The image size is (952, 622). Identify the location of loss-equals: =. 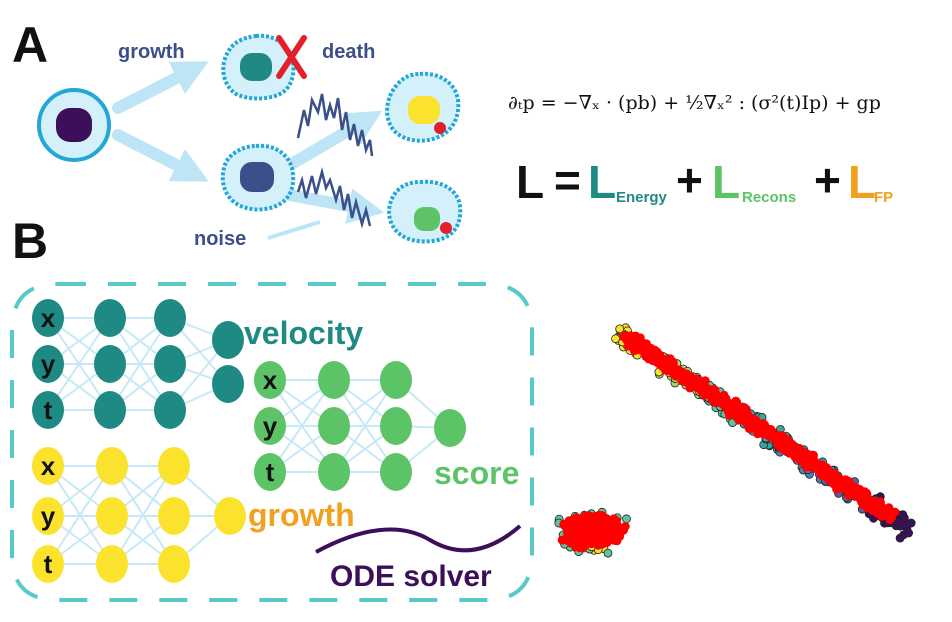
(567, 180).